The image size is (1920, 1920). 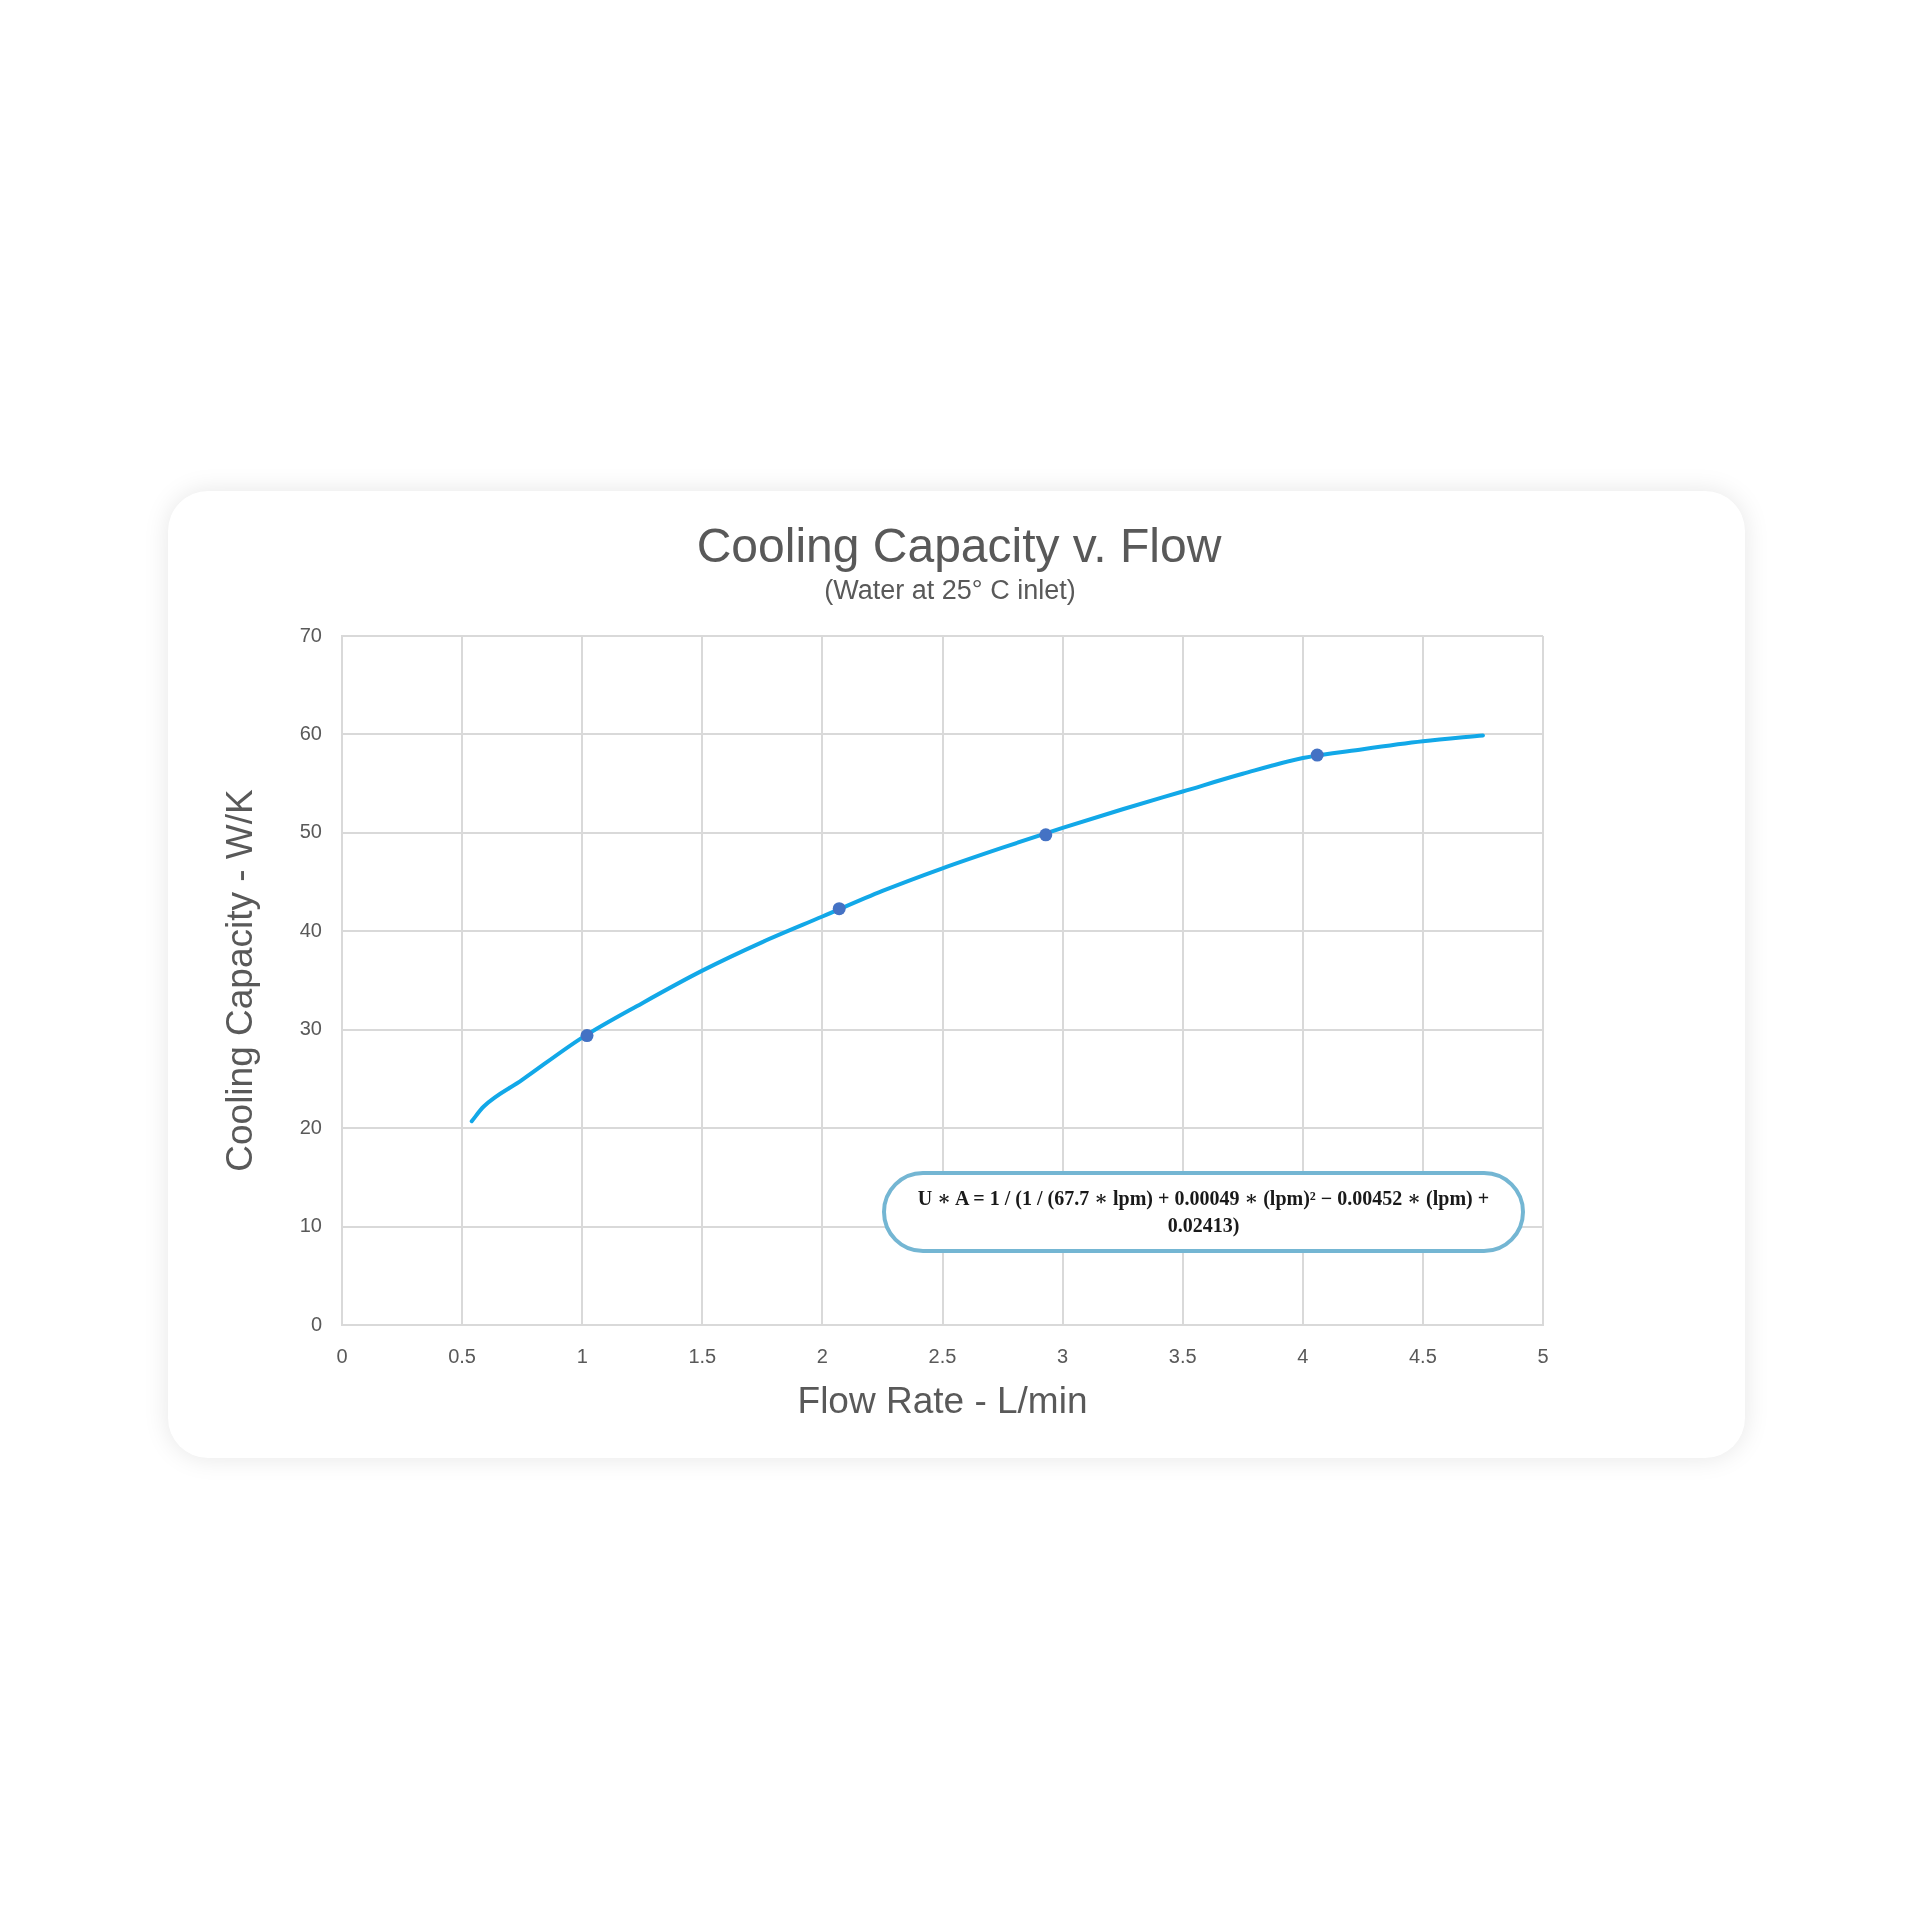 I want to click on y-tick-label: 30, so click(x=310, y=1028).